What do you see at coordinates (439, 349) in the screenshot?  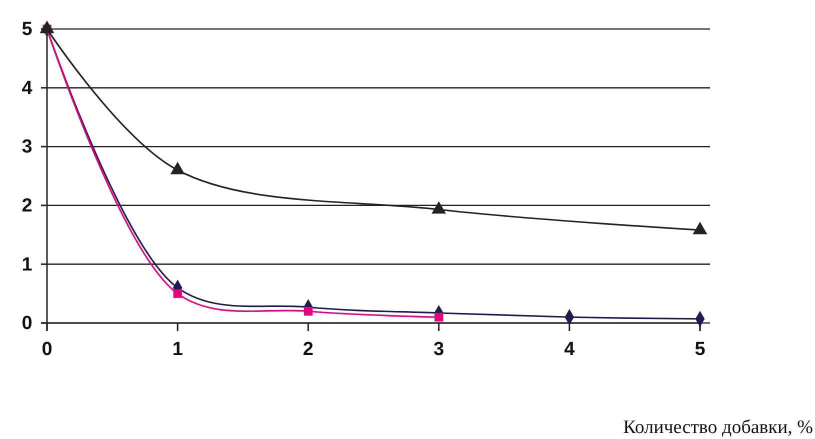 I see `x-tick-label: 3` at bounding box center [439, 349].